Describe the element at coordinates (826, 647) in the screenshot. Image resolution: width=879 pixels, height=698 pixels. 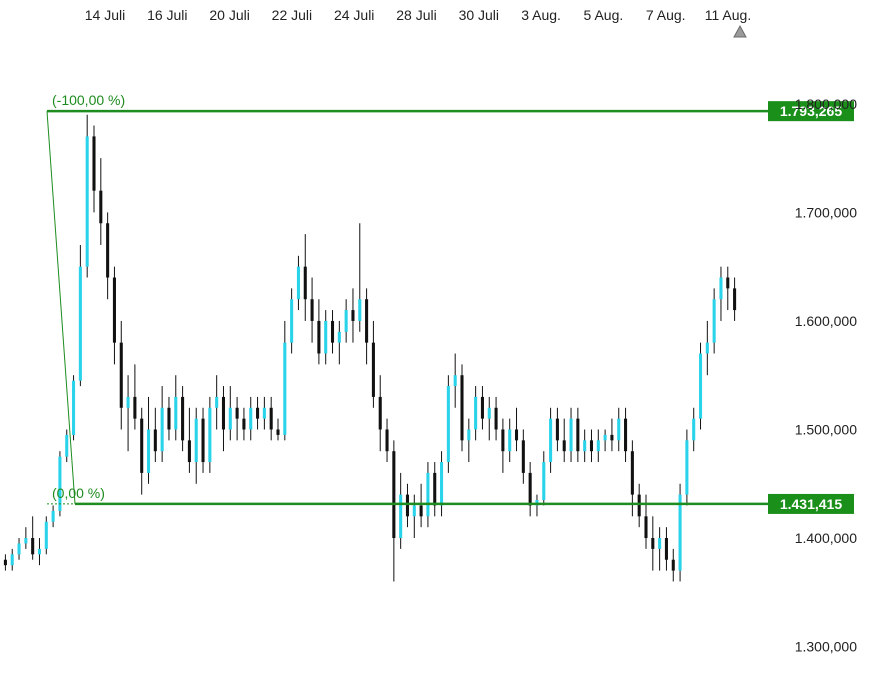
I see `y-tick-label: 1.300,000` at that location.